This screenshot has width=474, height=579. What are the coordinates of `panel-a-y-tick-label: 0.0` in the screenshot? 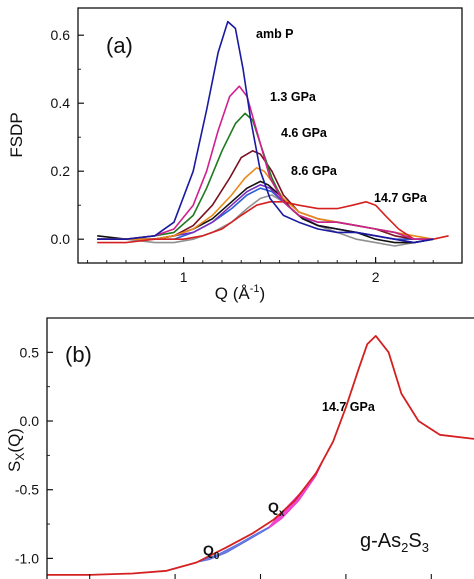 It's located at (61, 239).